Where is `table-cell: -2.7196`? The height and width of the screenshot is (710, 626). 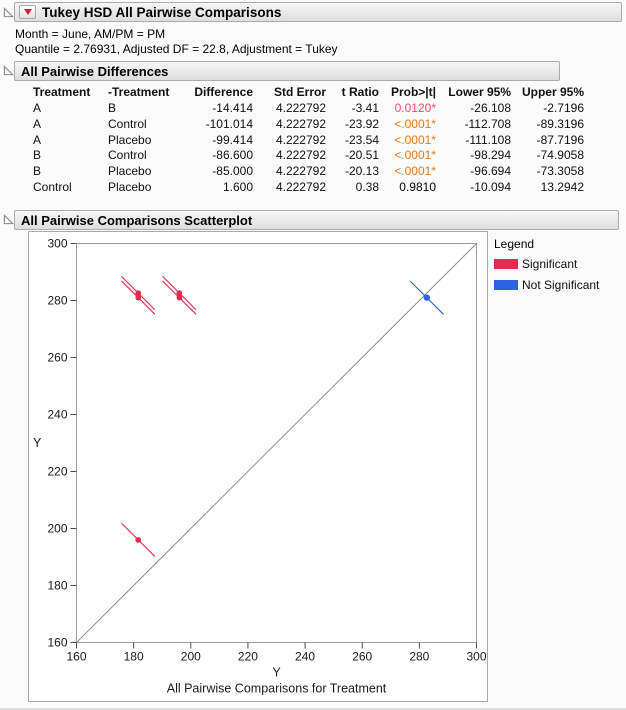 table-cell: -2.7196 is located at coordinates (563, 108).